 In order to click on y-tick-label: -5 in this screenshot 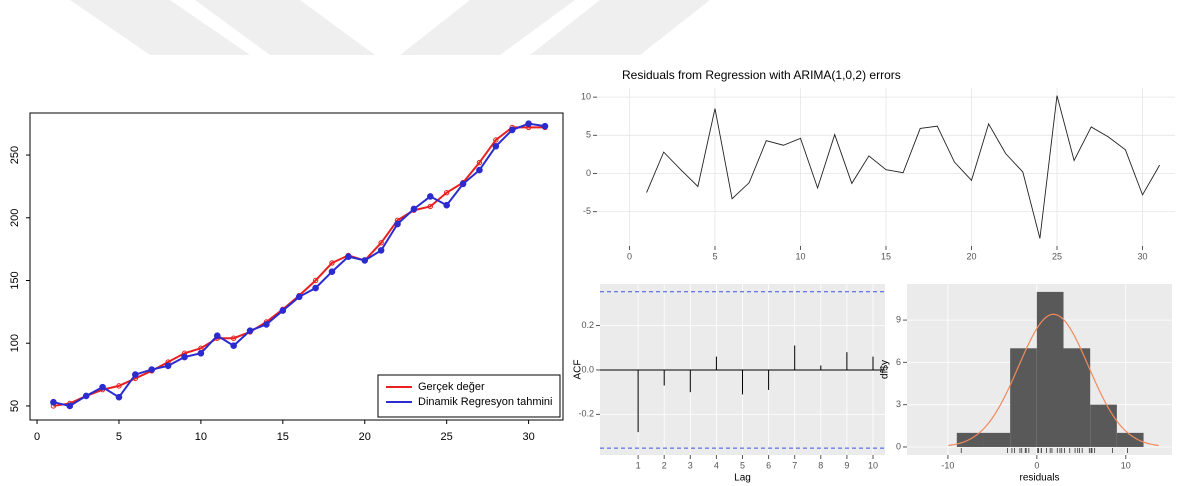, I will do `click(587, 211)`.